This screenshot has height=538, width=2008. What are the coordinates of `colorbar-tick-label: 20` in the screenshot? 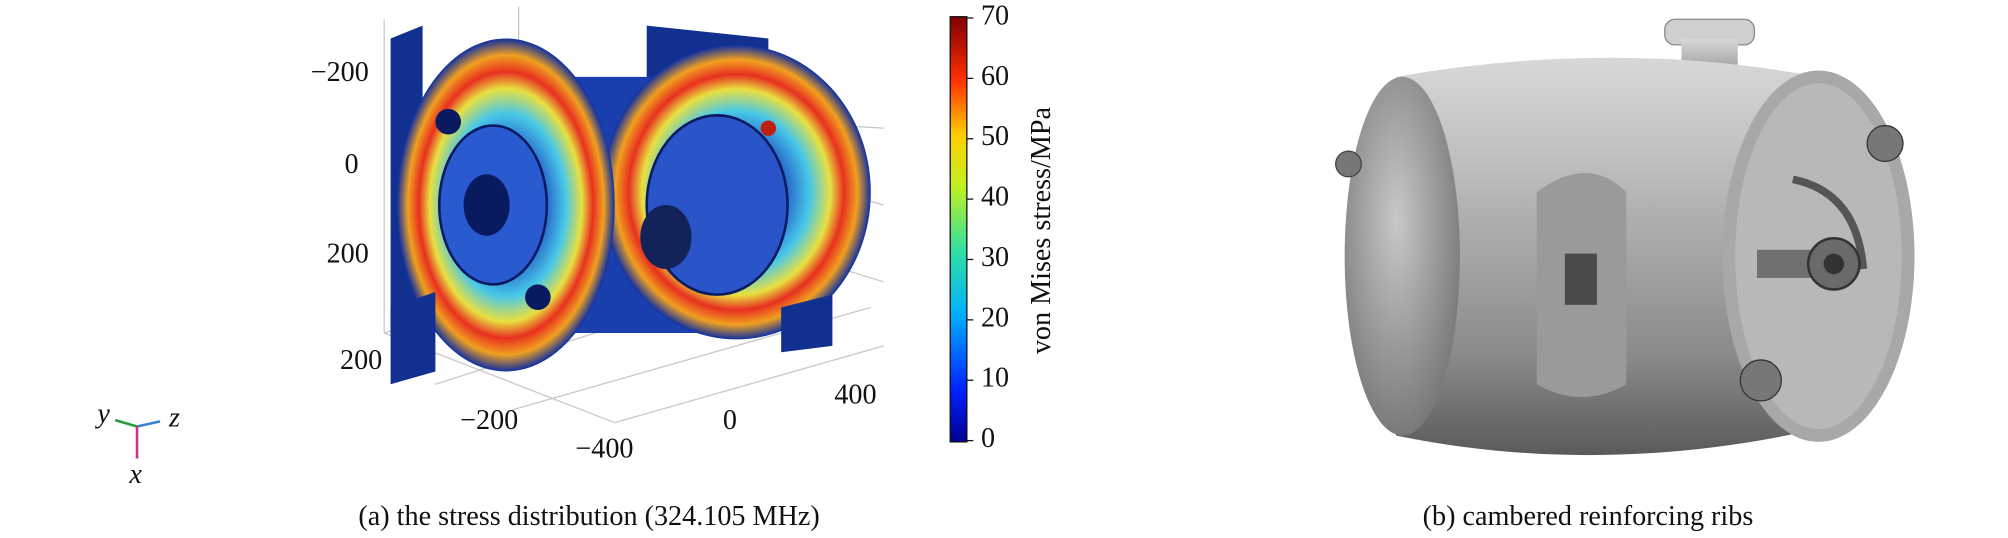 It's located at (995, 317).